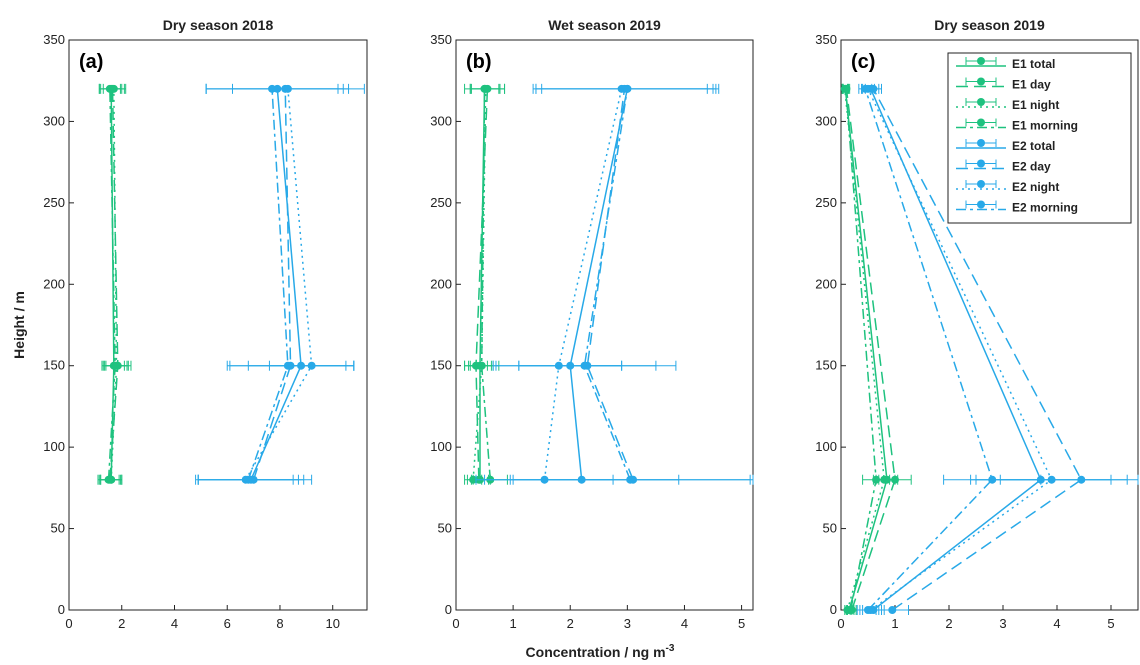 Image resolution: width=1140 pixels, height=665 pixels. I want to click on legend-label: E1 day, so click(1031, 85).